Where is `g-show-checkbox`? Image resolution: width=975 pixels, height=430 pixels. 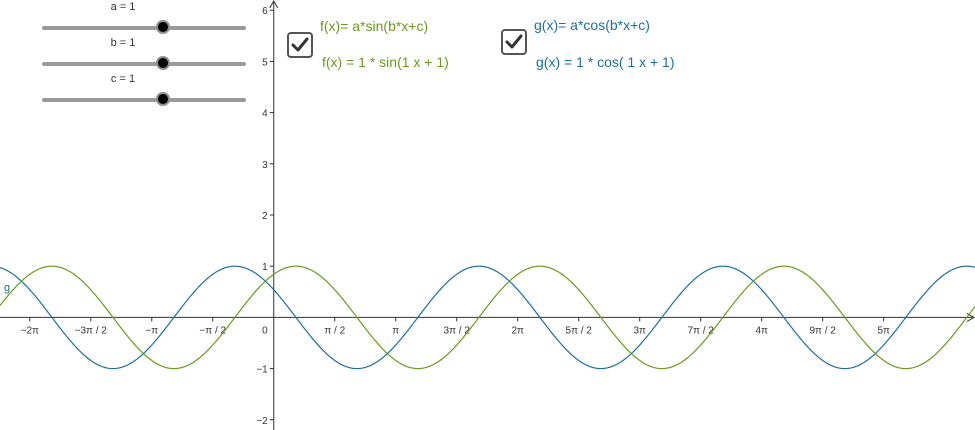 g-show-checkbox is located at coordinates (514, 42).